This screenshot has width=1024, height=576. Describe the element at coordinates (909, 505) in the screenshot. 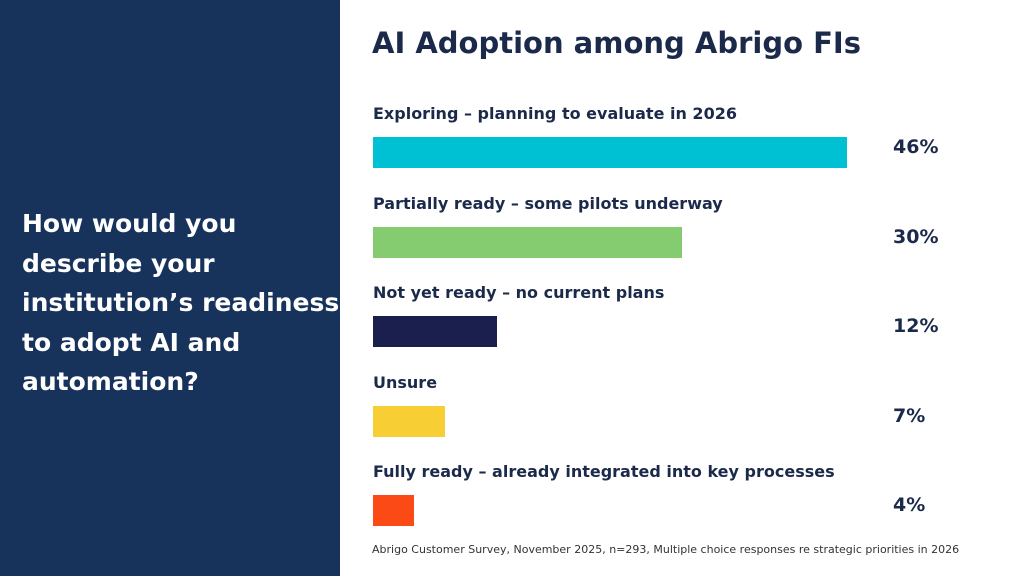

I see `value-label: 4%` at that location.